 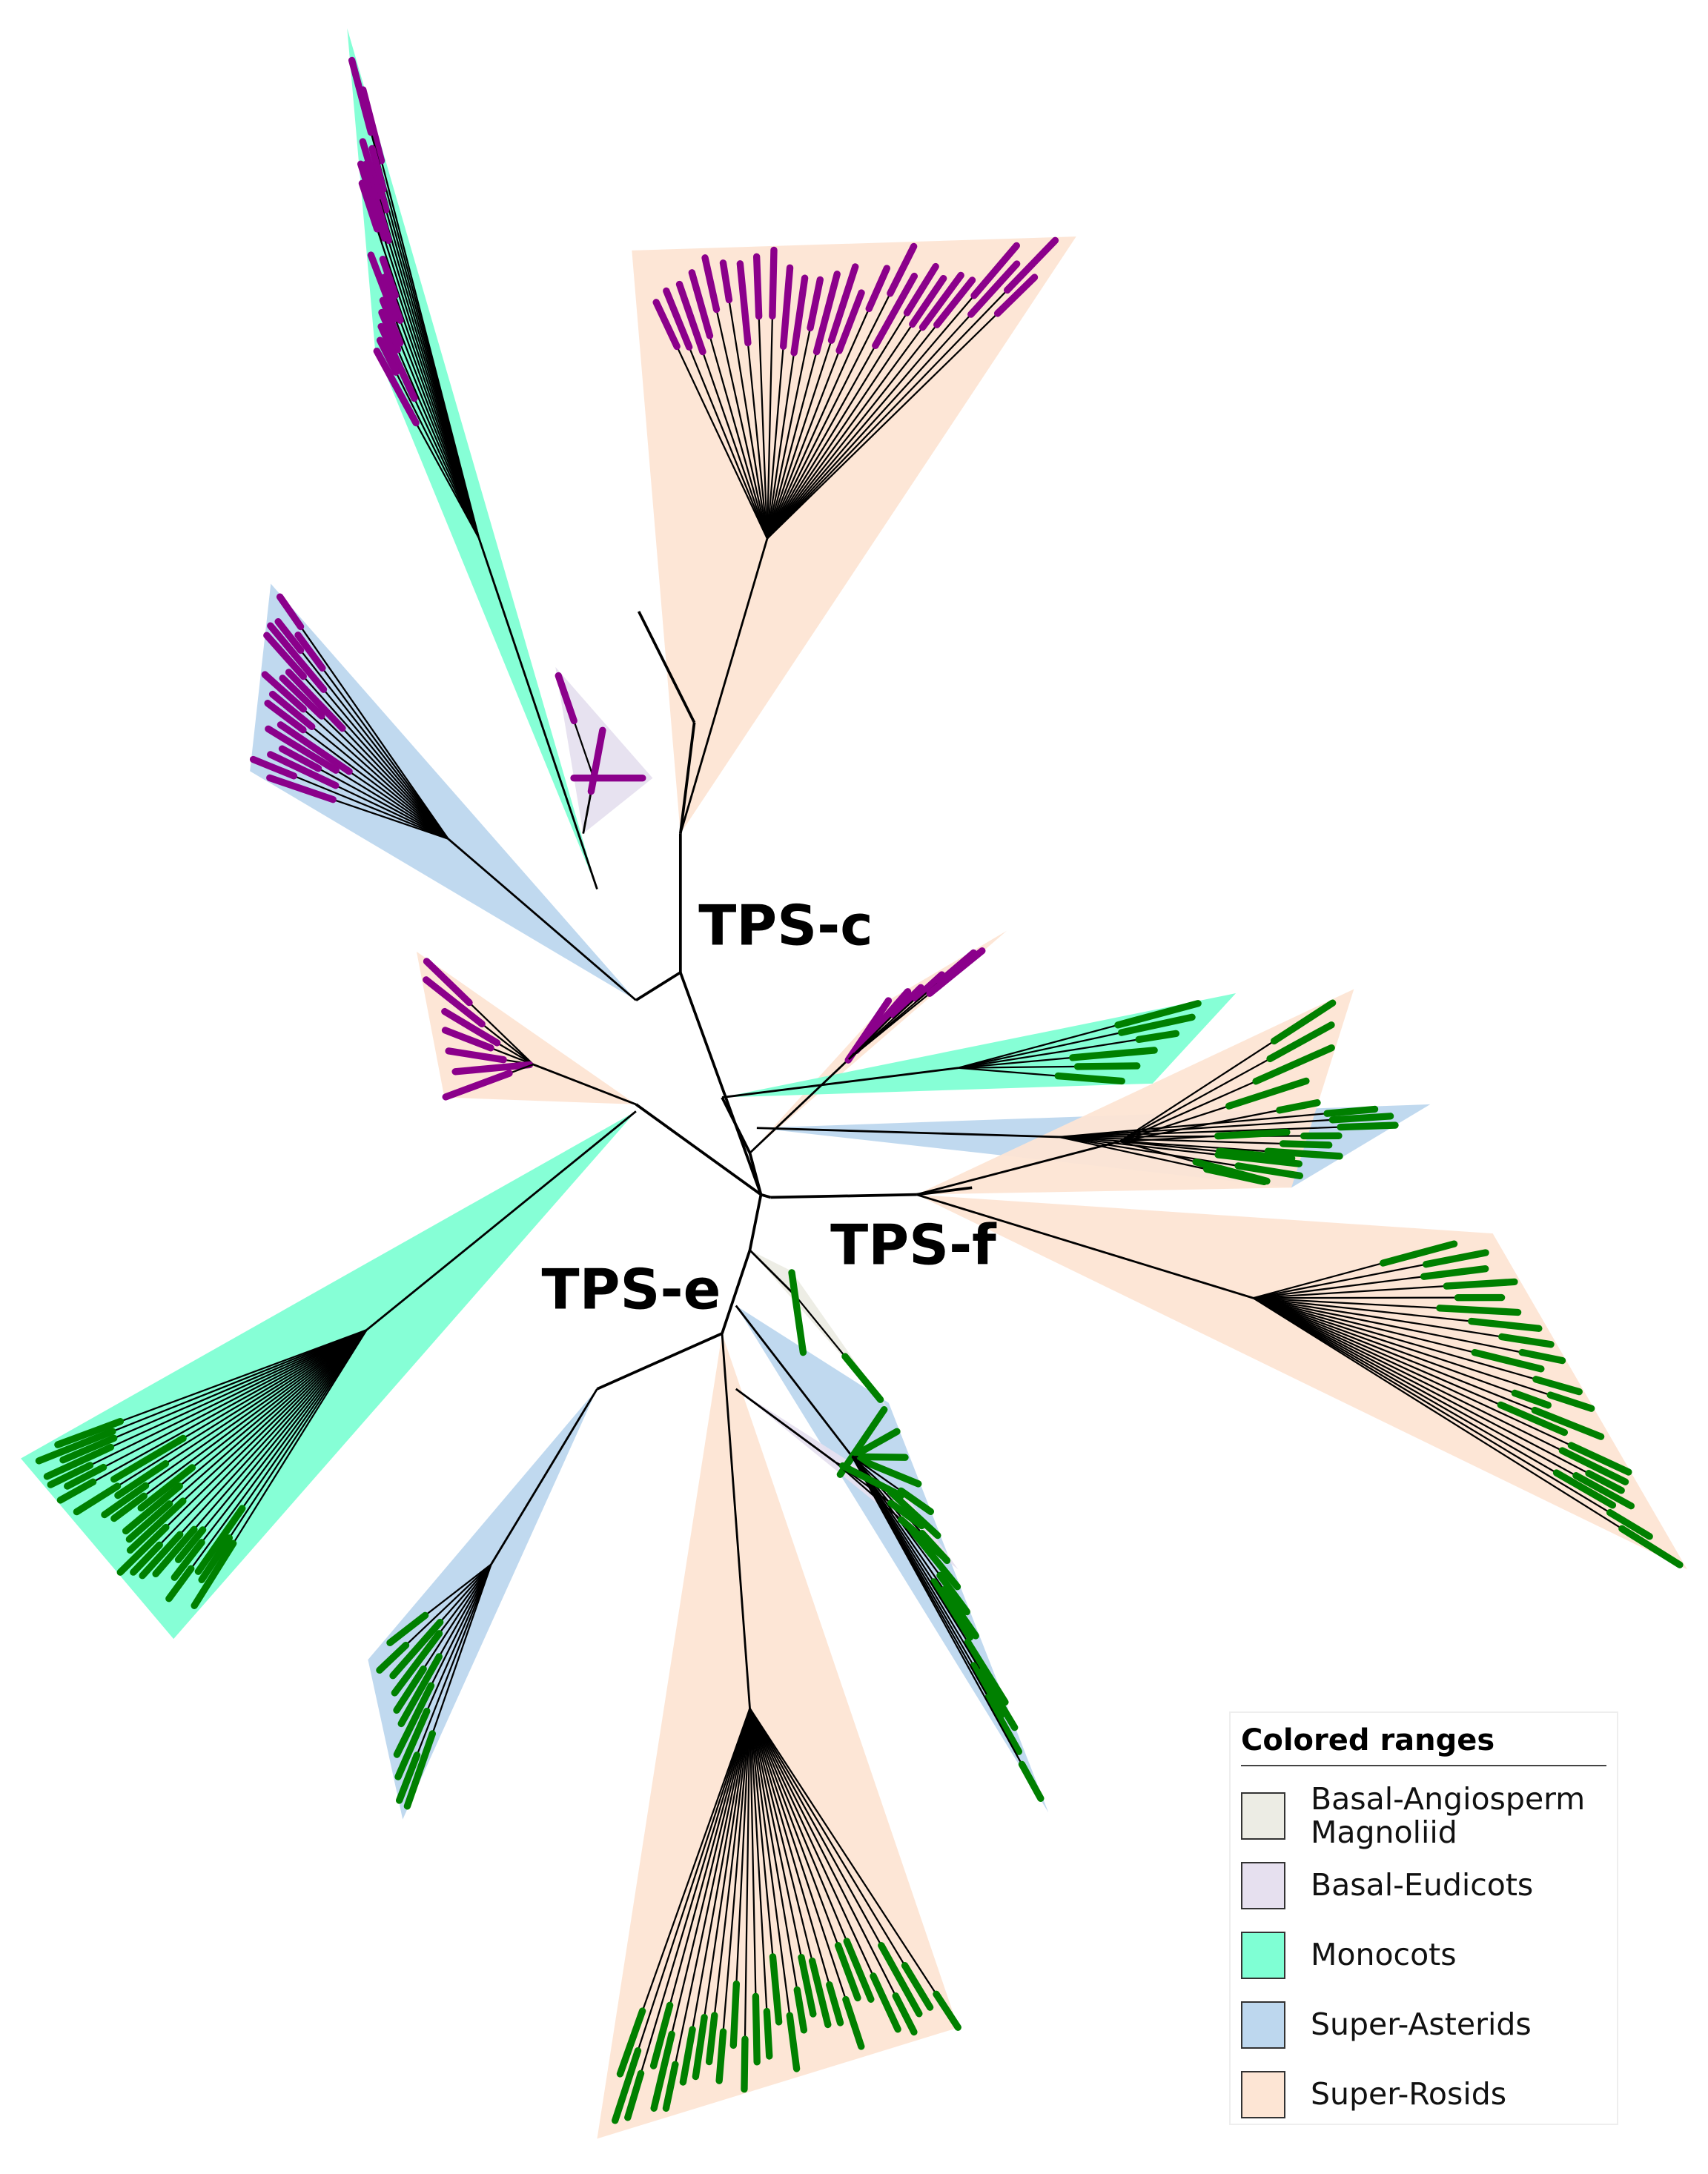 I want to click on legend-item: Basal-Angiosperm Magnoliid, so click(x=1423, y=1816).